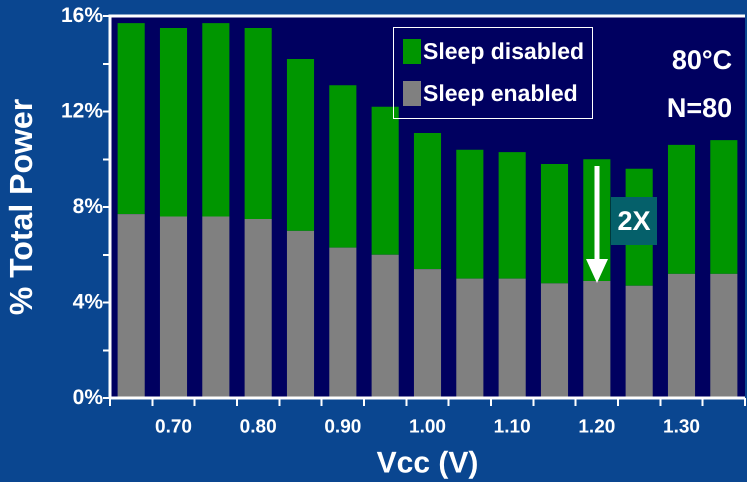  What do you see at coordinates (597, 427) in the screenshot?
I see `x-tick-label: 1.20` at bounding box center [597, 427].